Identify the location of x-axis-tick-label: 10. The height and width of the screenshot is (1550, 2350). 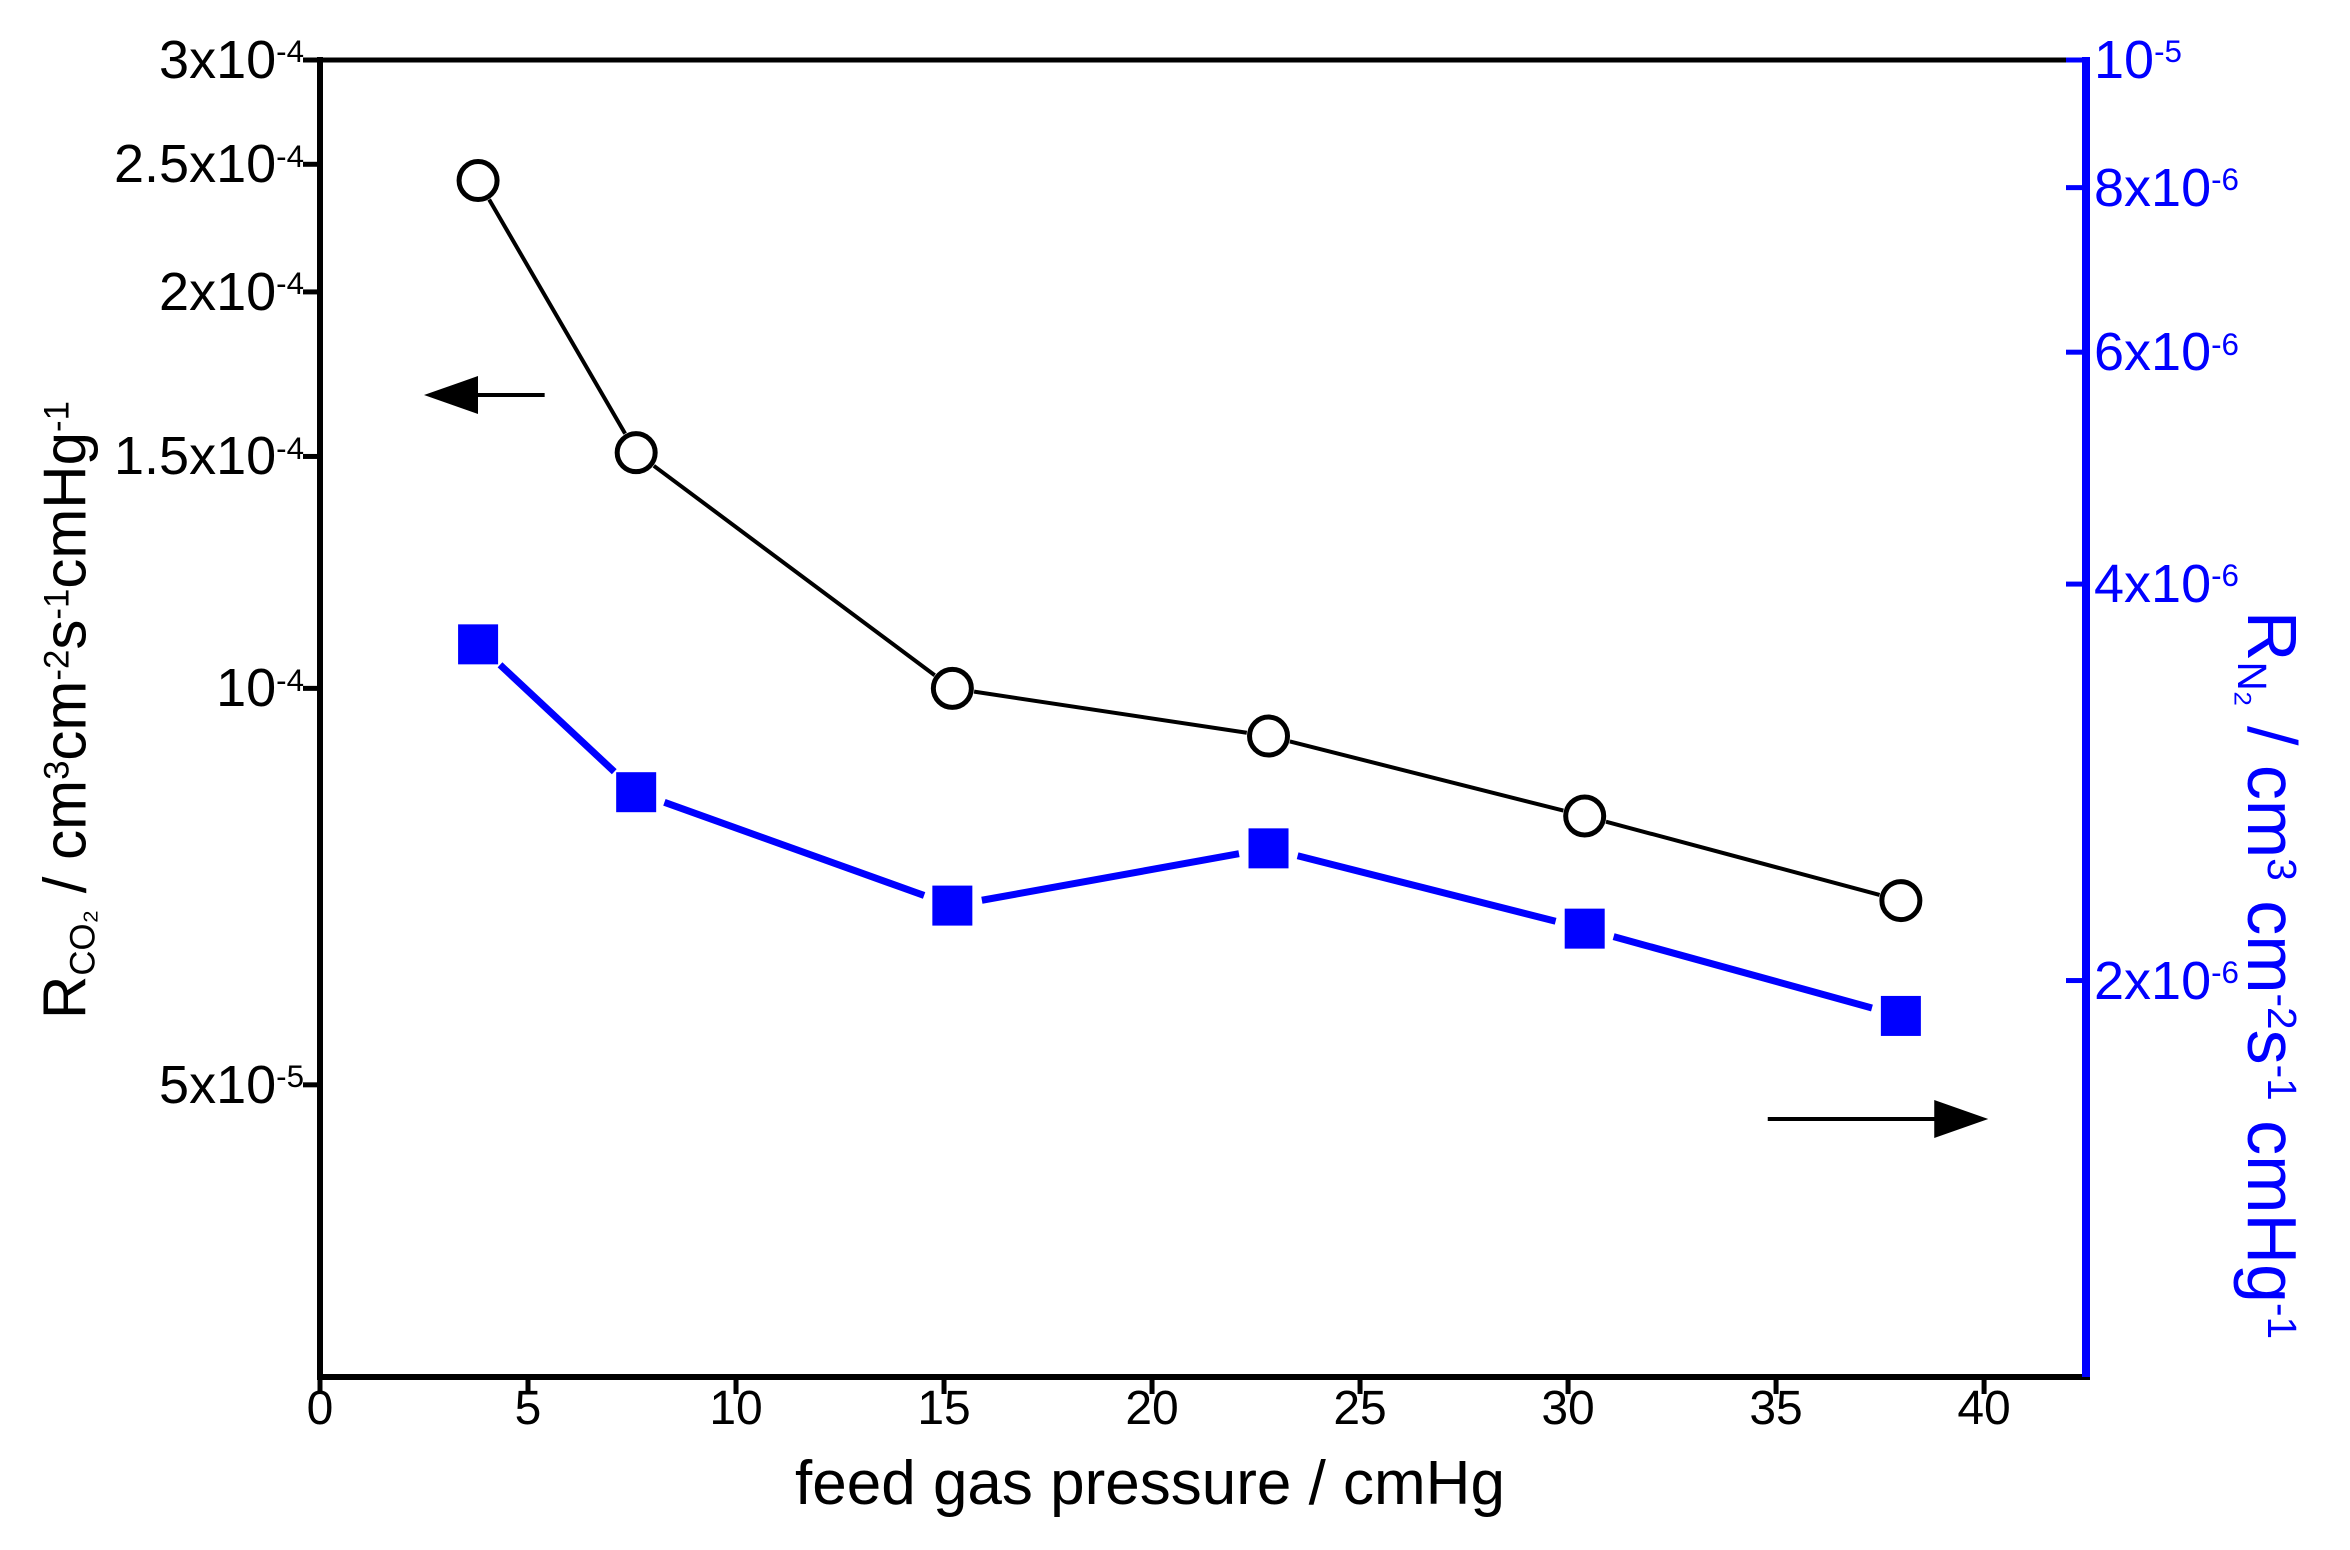
(736, 1408).